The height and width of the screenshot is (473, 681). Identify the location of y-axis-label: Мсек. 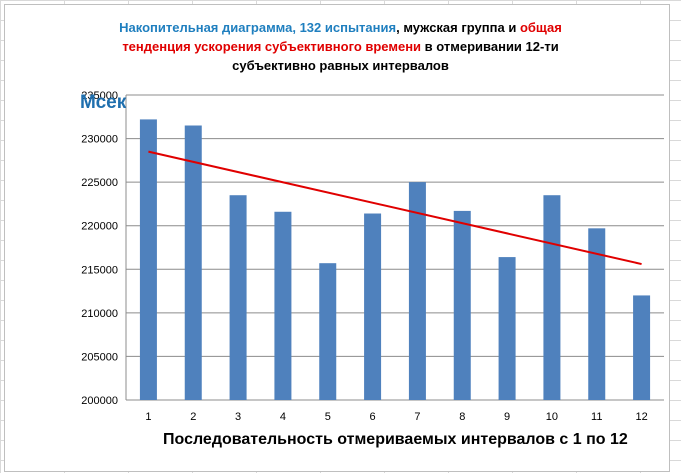
(103, 102).